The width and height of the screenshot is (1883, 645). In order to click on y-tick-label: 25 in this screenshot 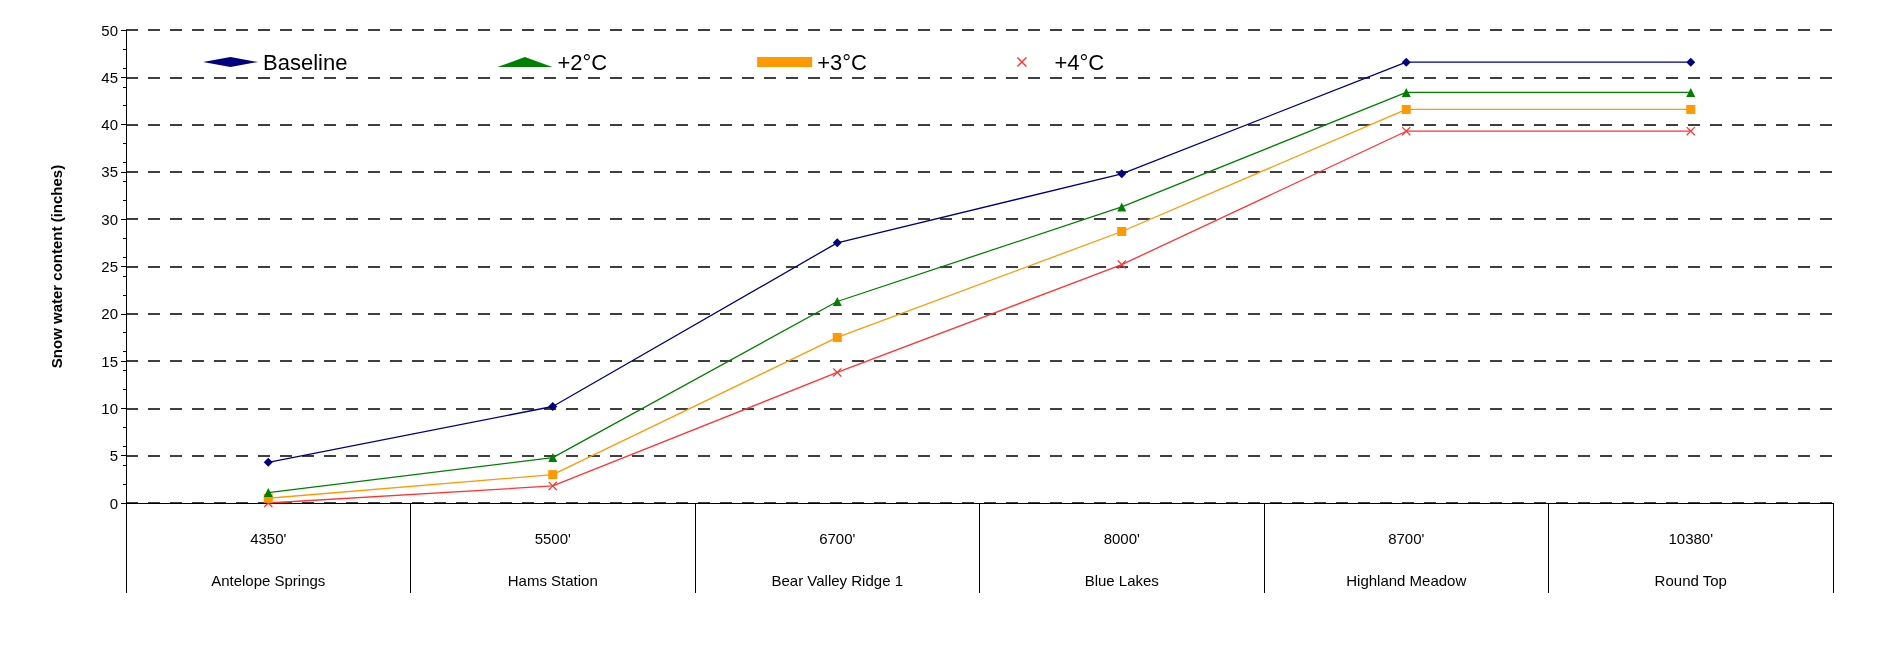, I will do `click(109, 266)`.